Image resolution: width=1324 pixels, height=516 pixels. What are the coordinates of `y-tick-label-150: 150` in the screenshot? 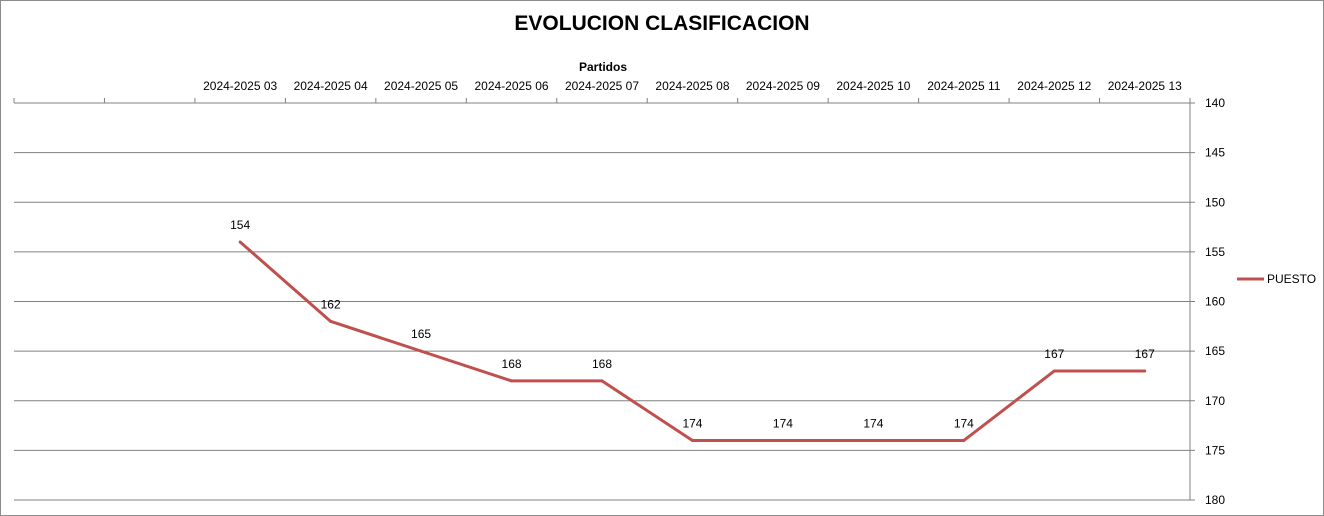 It's located at (1215, 202).